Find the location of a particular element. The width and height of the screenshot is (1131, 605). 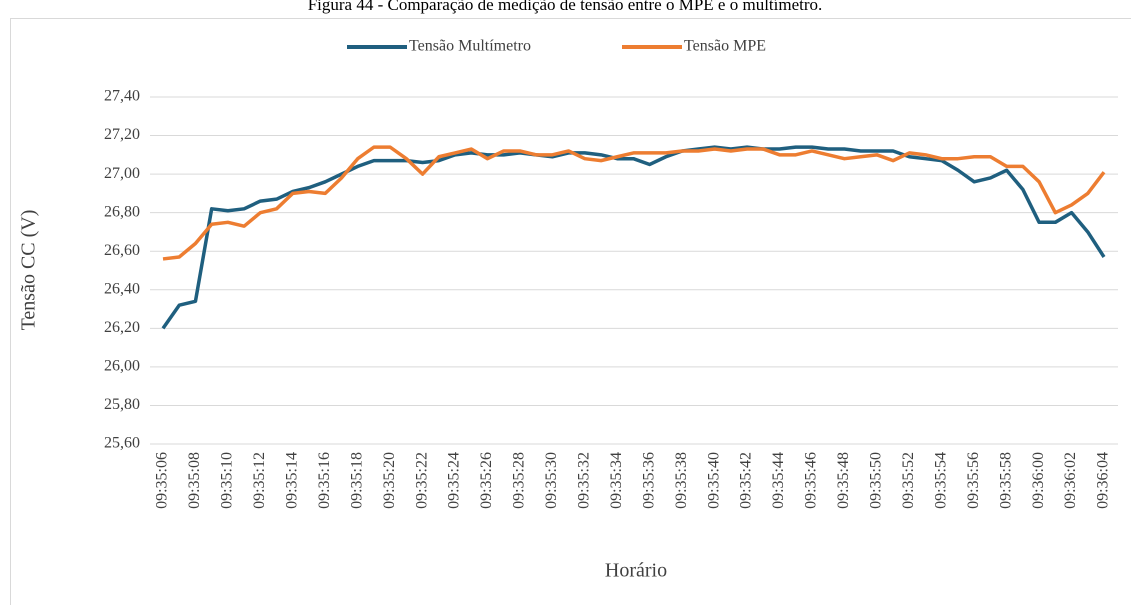

x-tick-label: 09:36:00 is located at coordinates (1038, 480).